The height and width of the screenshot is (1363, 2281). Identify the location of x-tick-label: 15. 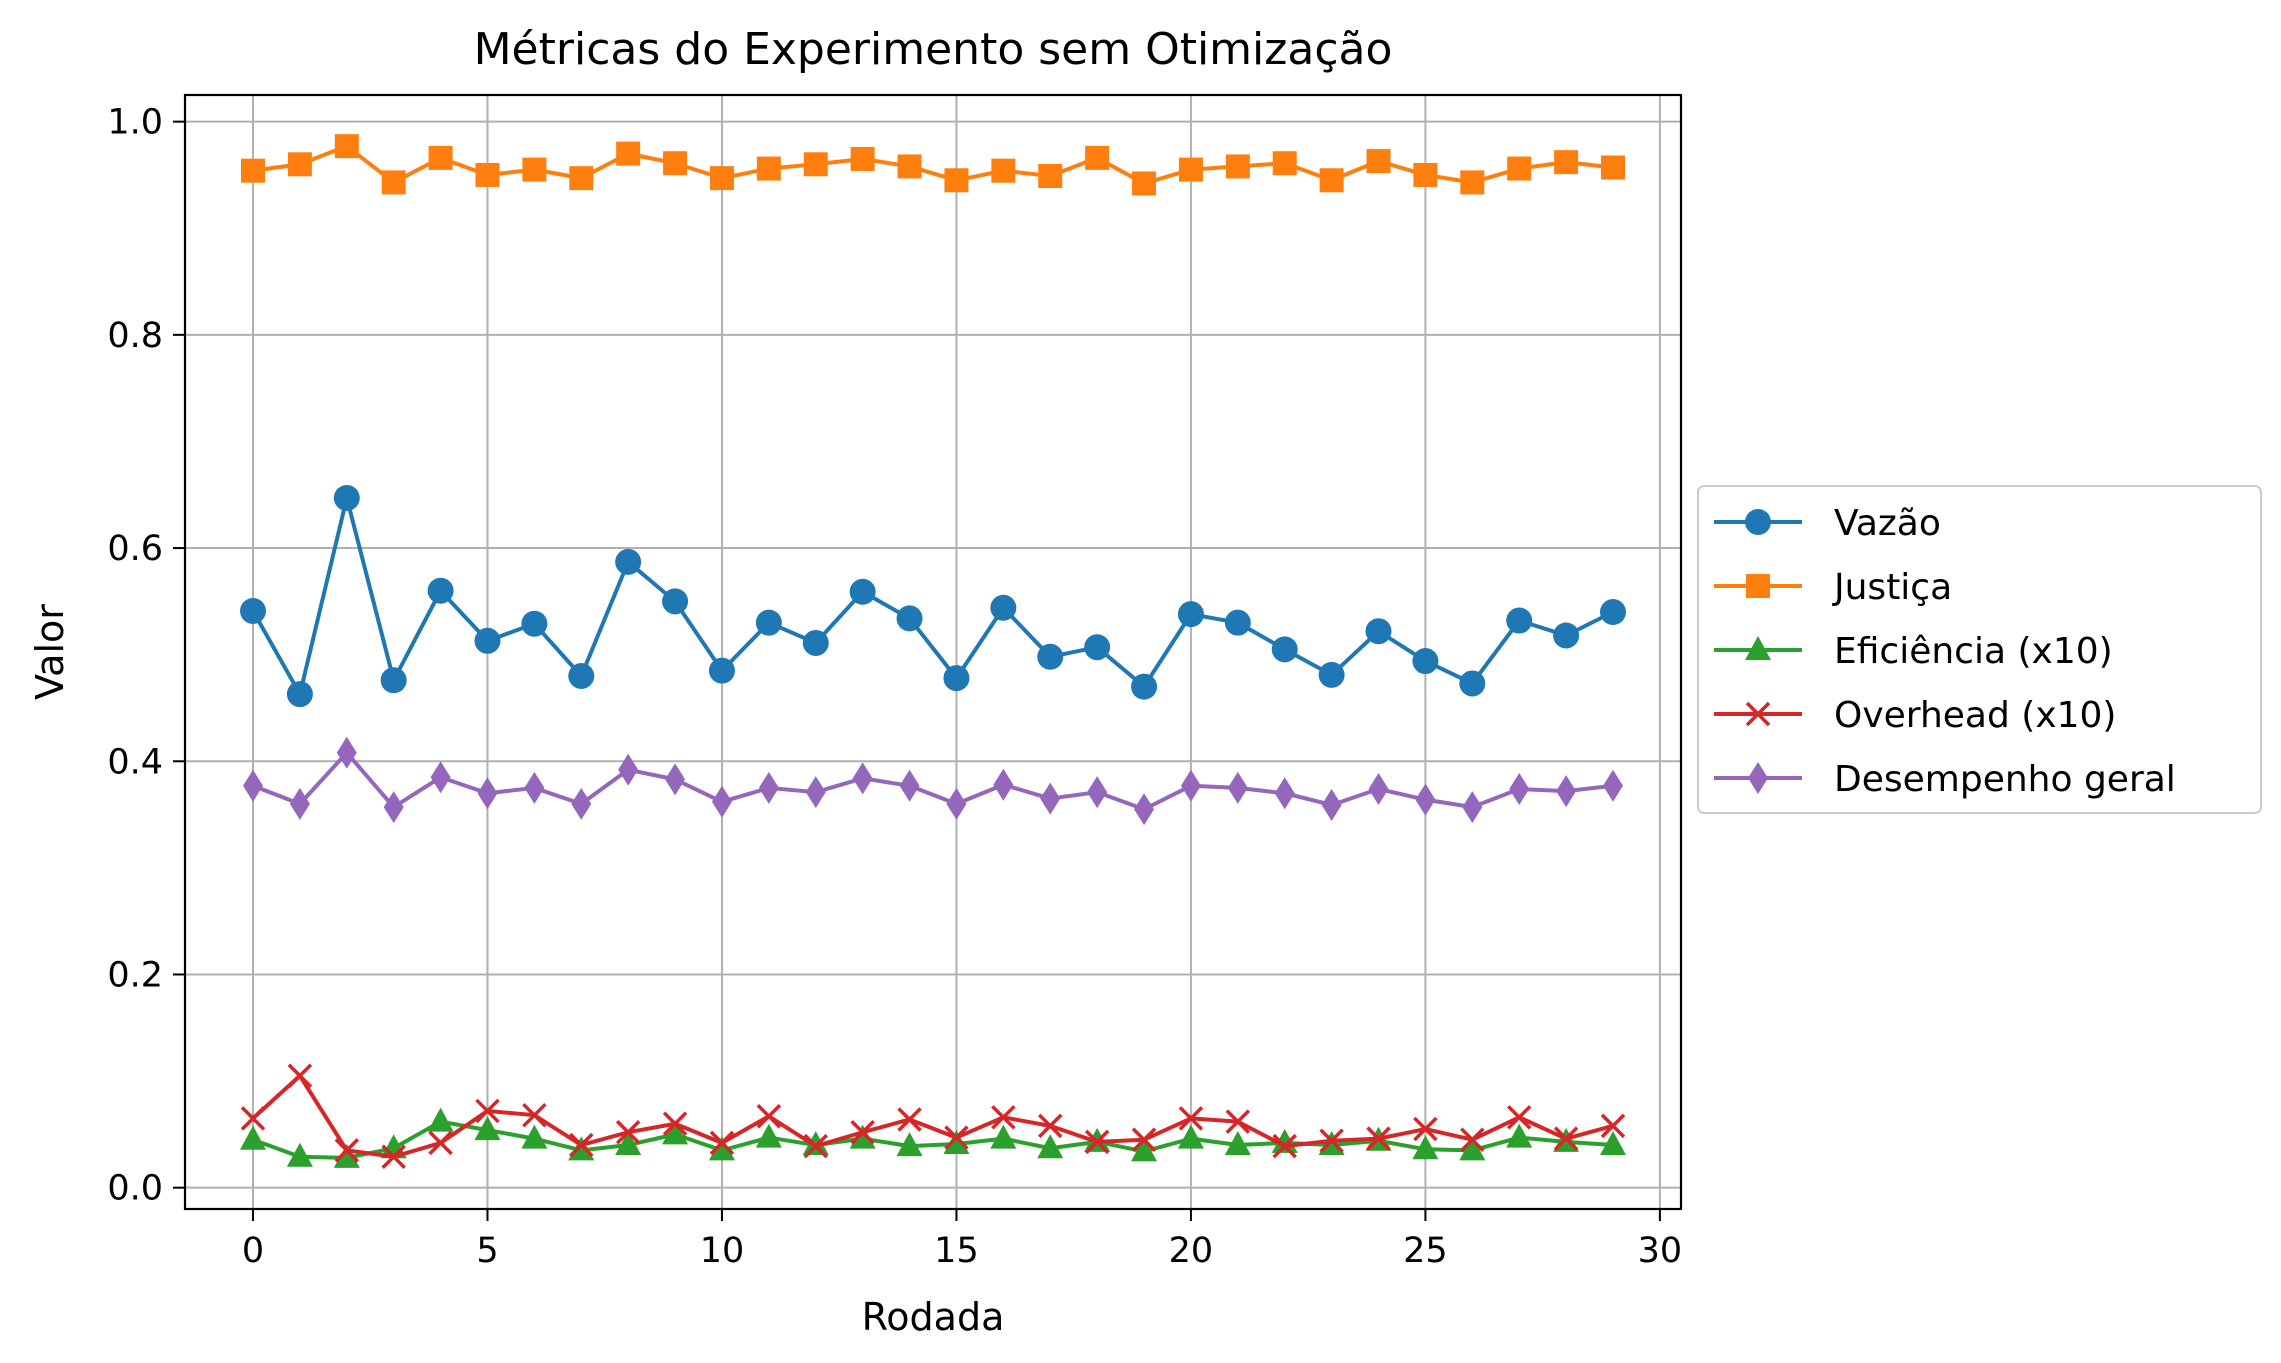
(956, 1251).